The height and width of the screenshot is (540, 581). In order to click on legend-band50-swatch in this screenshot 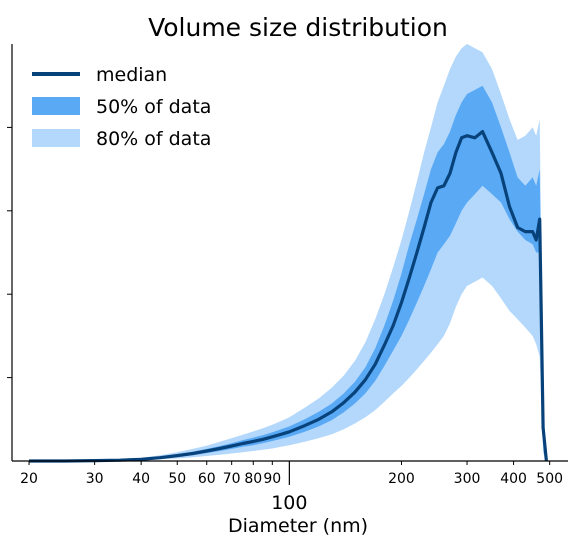, I will do `click(56, 106)`.